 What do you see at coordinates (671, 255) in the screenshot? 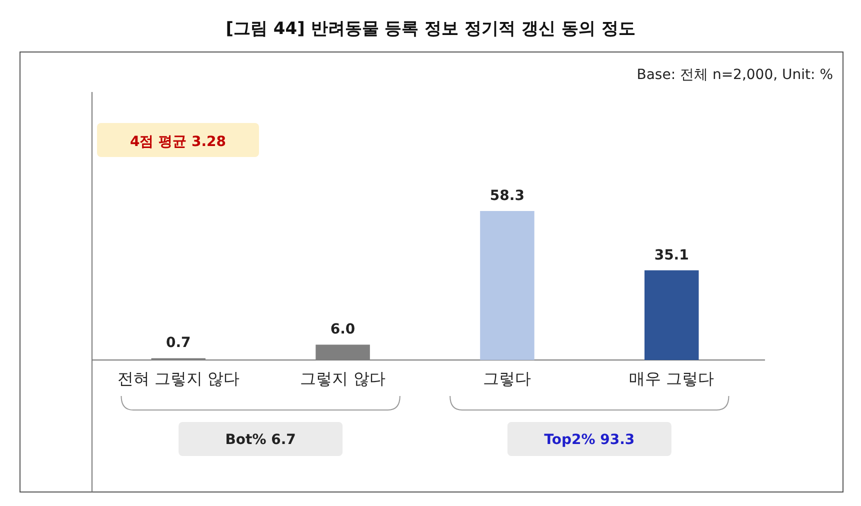
I see `data-label: 35.1` at bounding box center [671, 255].